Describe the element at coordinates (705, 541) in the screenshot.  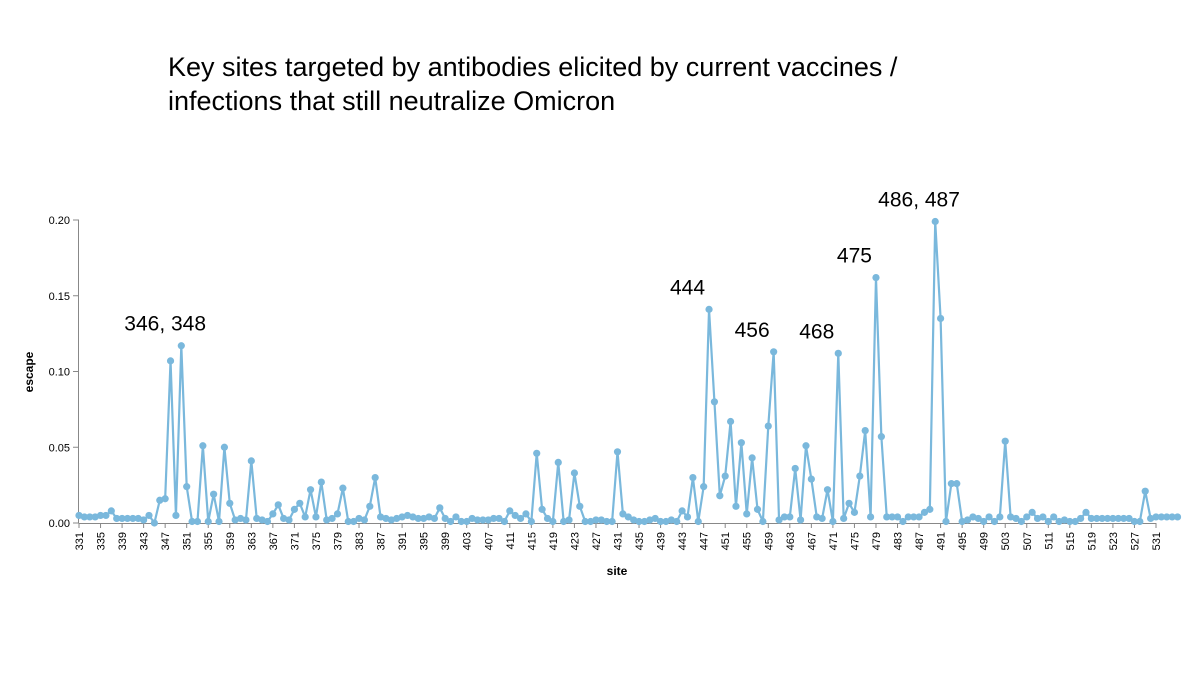
I see `x-tick-label: 447` at that location.